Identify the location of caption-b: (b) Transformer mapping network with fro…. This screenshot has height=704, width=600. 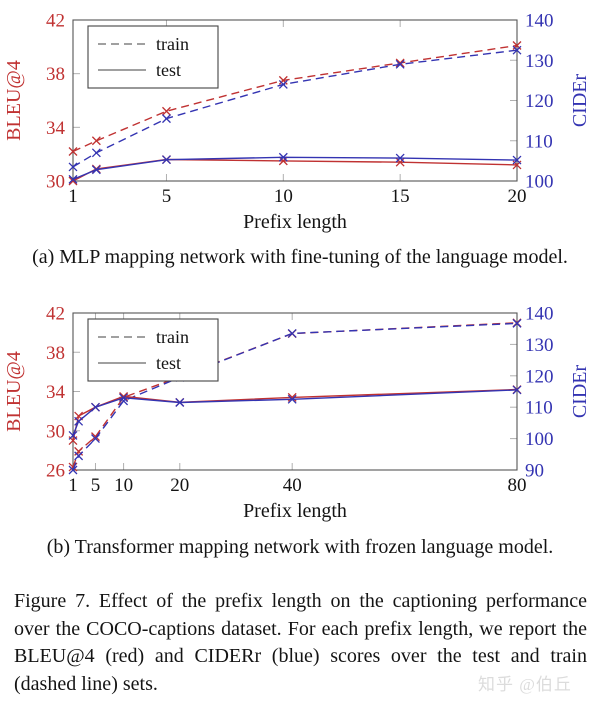
(300, 547).